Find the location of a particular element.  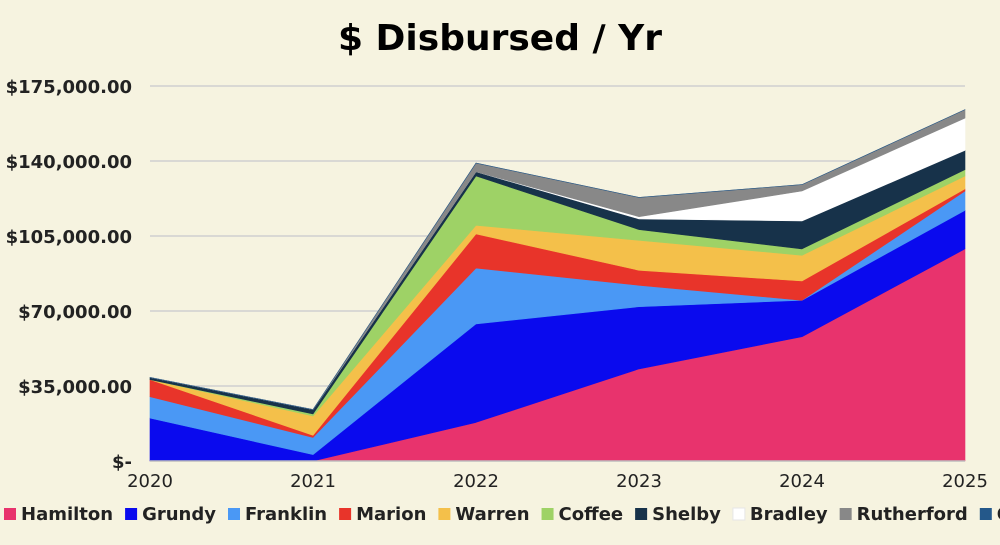

legend-label: Coffee is located at coordinates (591, 514).